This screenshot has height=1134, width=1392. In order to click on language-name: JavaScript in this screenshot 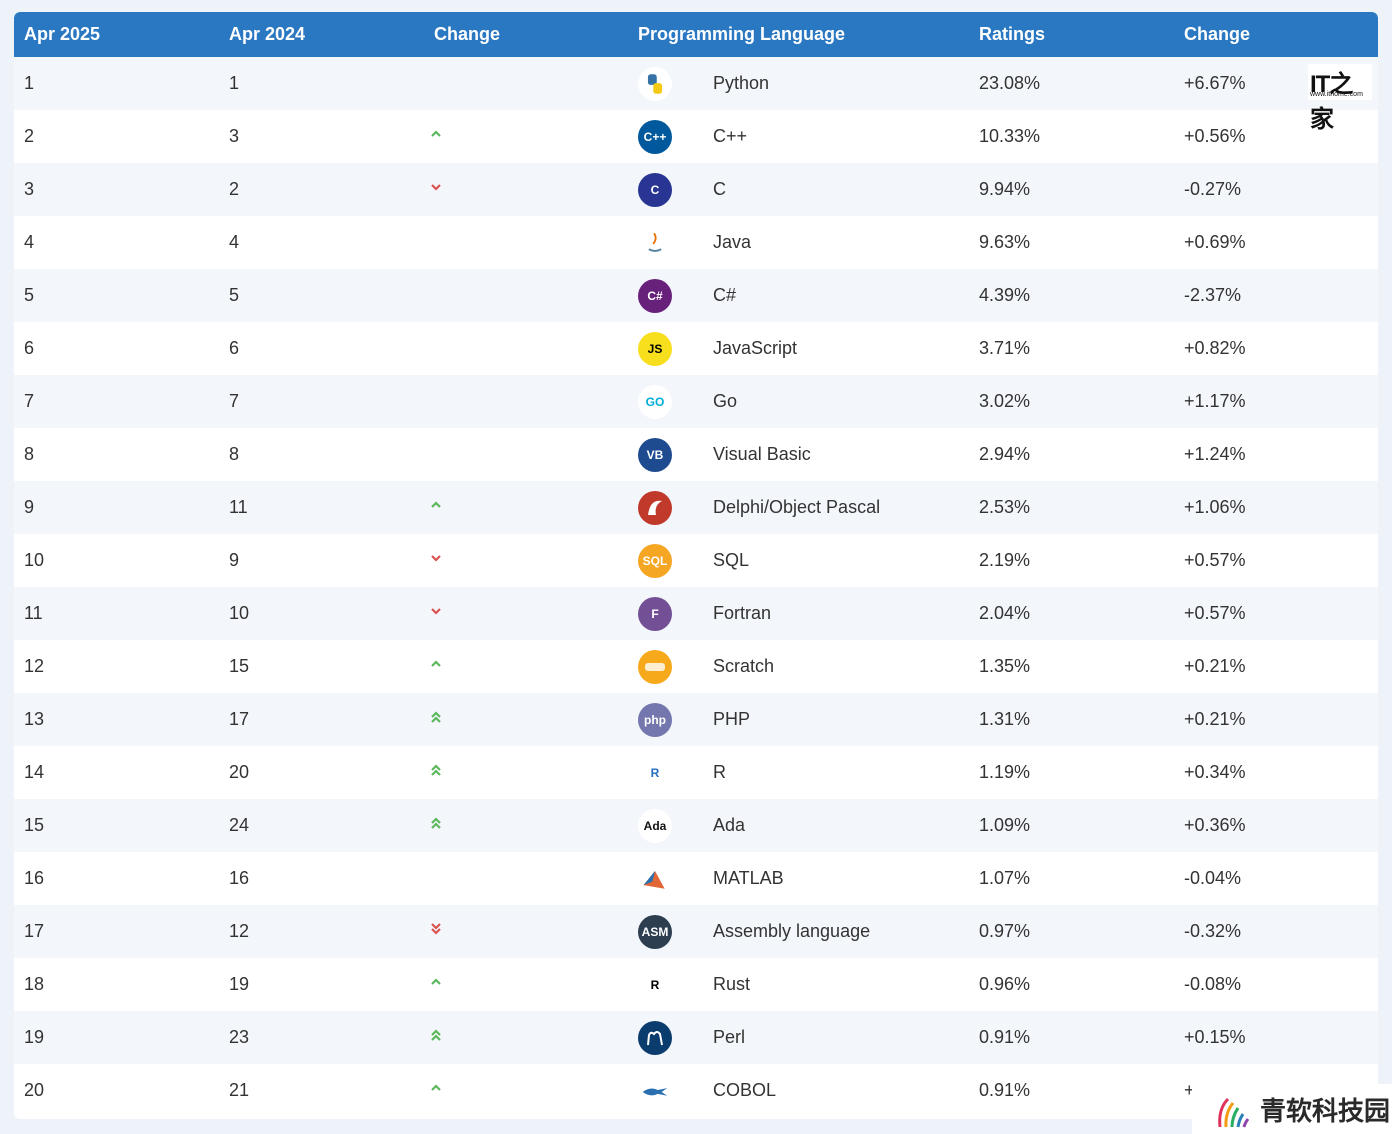, I will do `click(755, 348)`.